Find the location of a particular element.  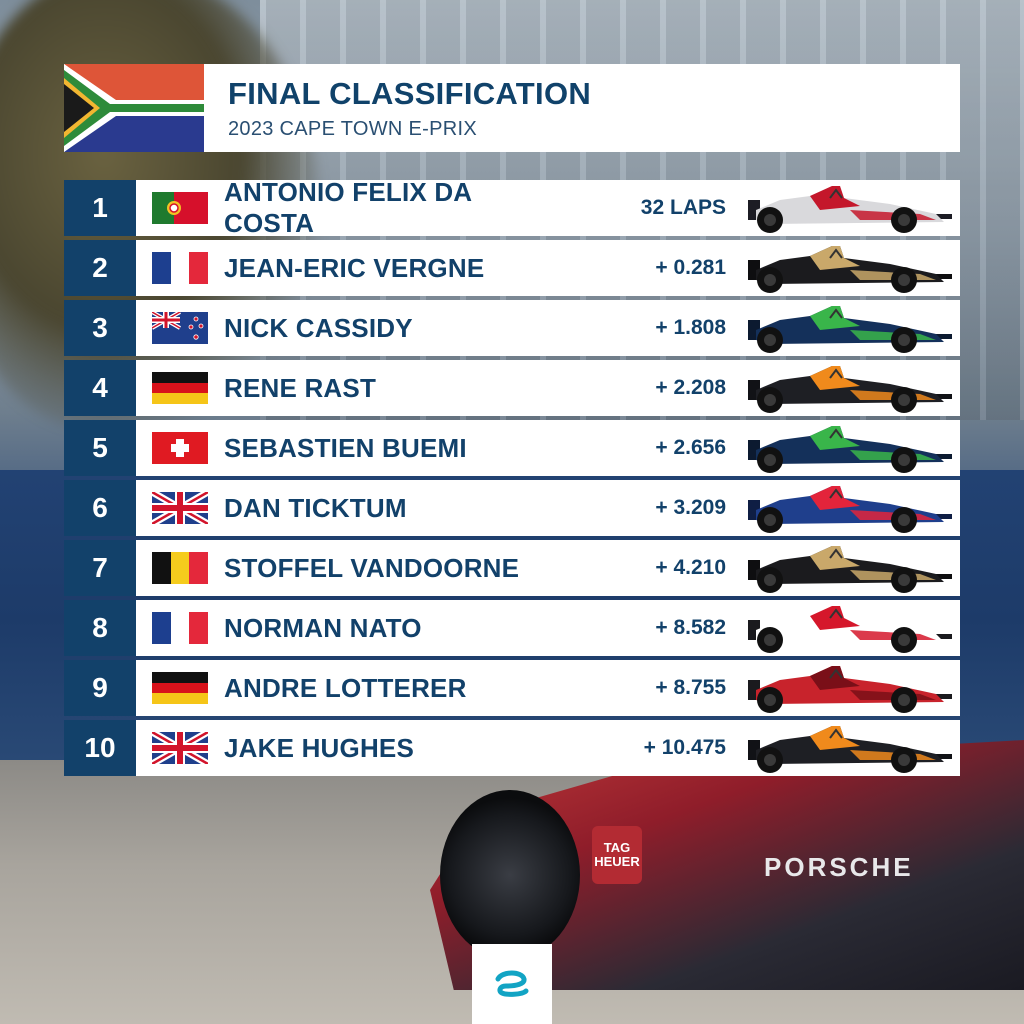

new-zealand-flag-icon is located at coordinates (180, 328).